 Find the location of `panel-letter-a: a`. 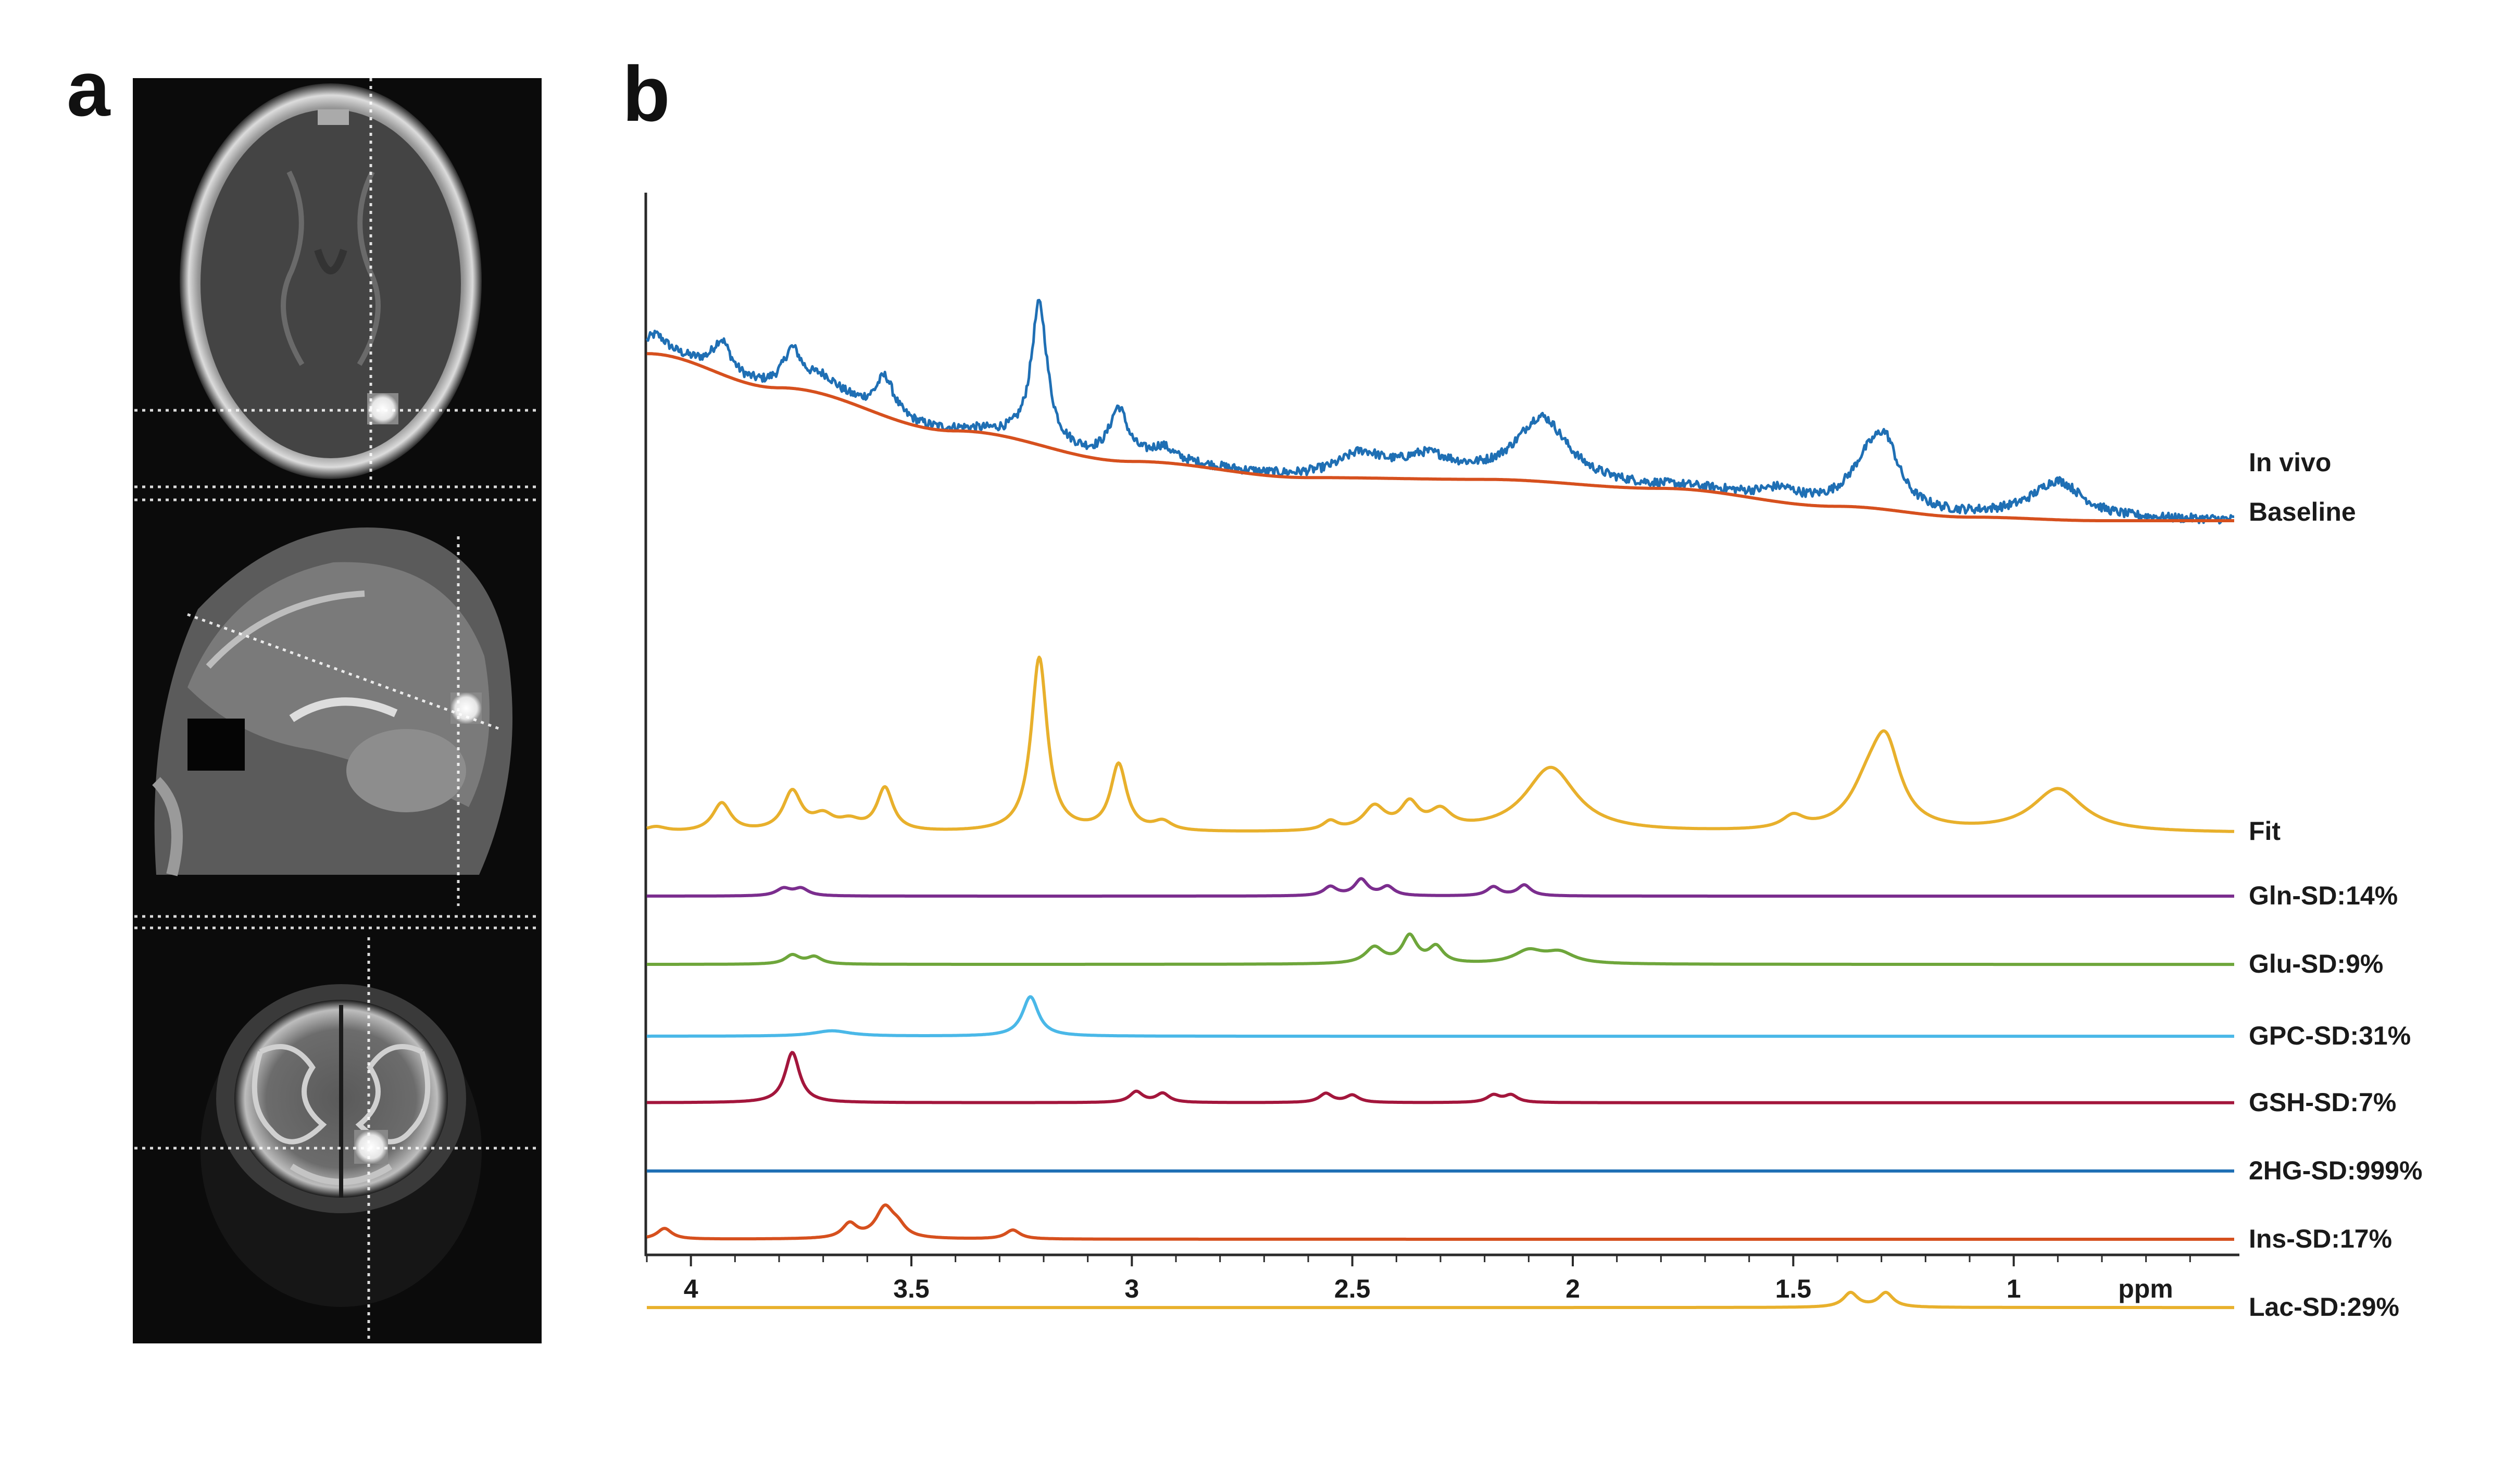

panel-letter-a: a is located at coordinates (89, 88).